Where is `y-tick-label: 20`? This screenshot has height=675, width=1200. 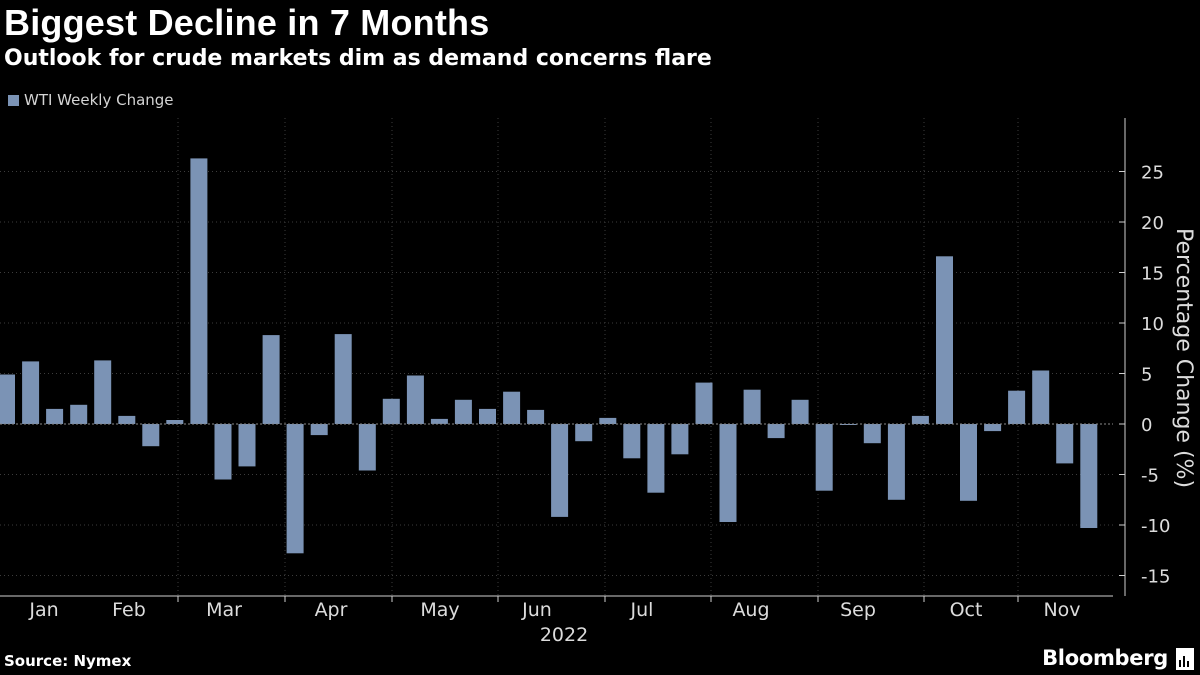
y-tick-label: 20 is located at coordinates (1152, 223).